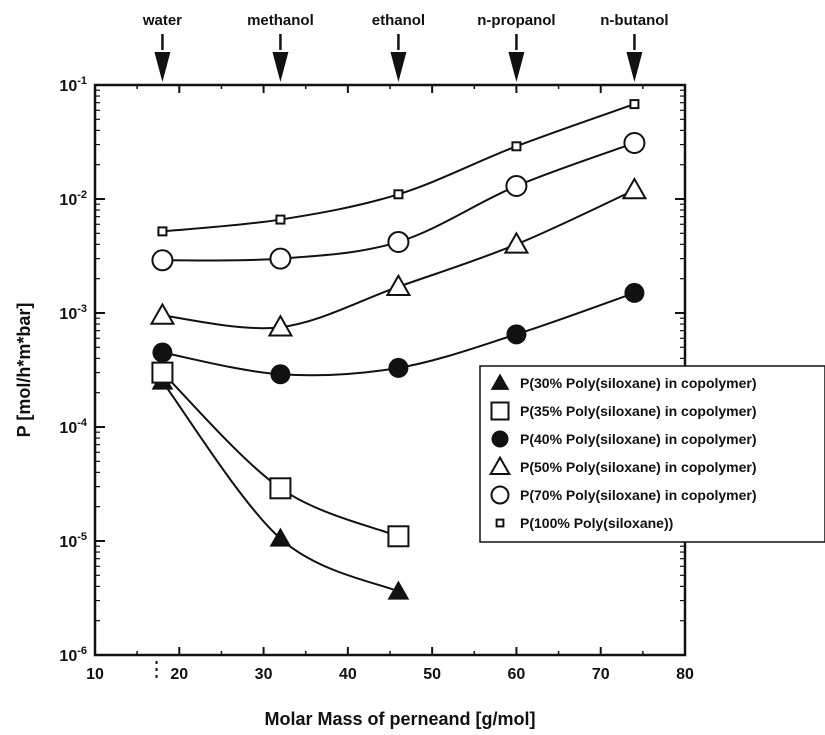  I want to click on y-tick-label: 10⁻³, so click(73, 313).